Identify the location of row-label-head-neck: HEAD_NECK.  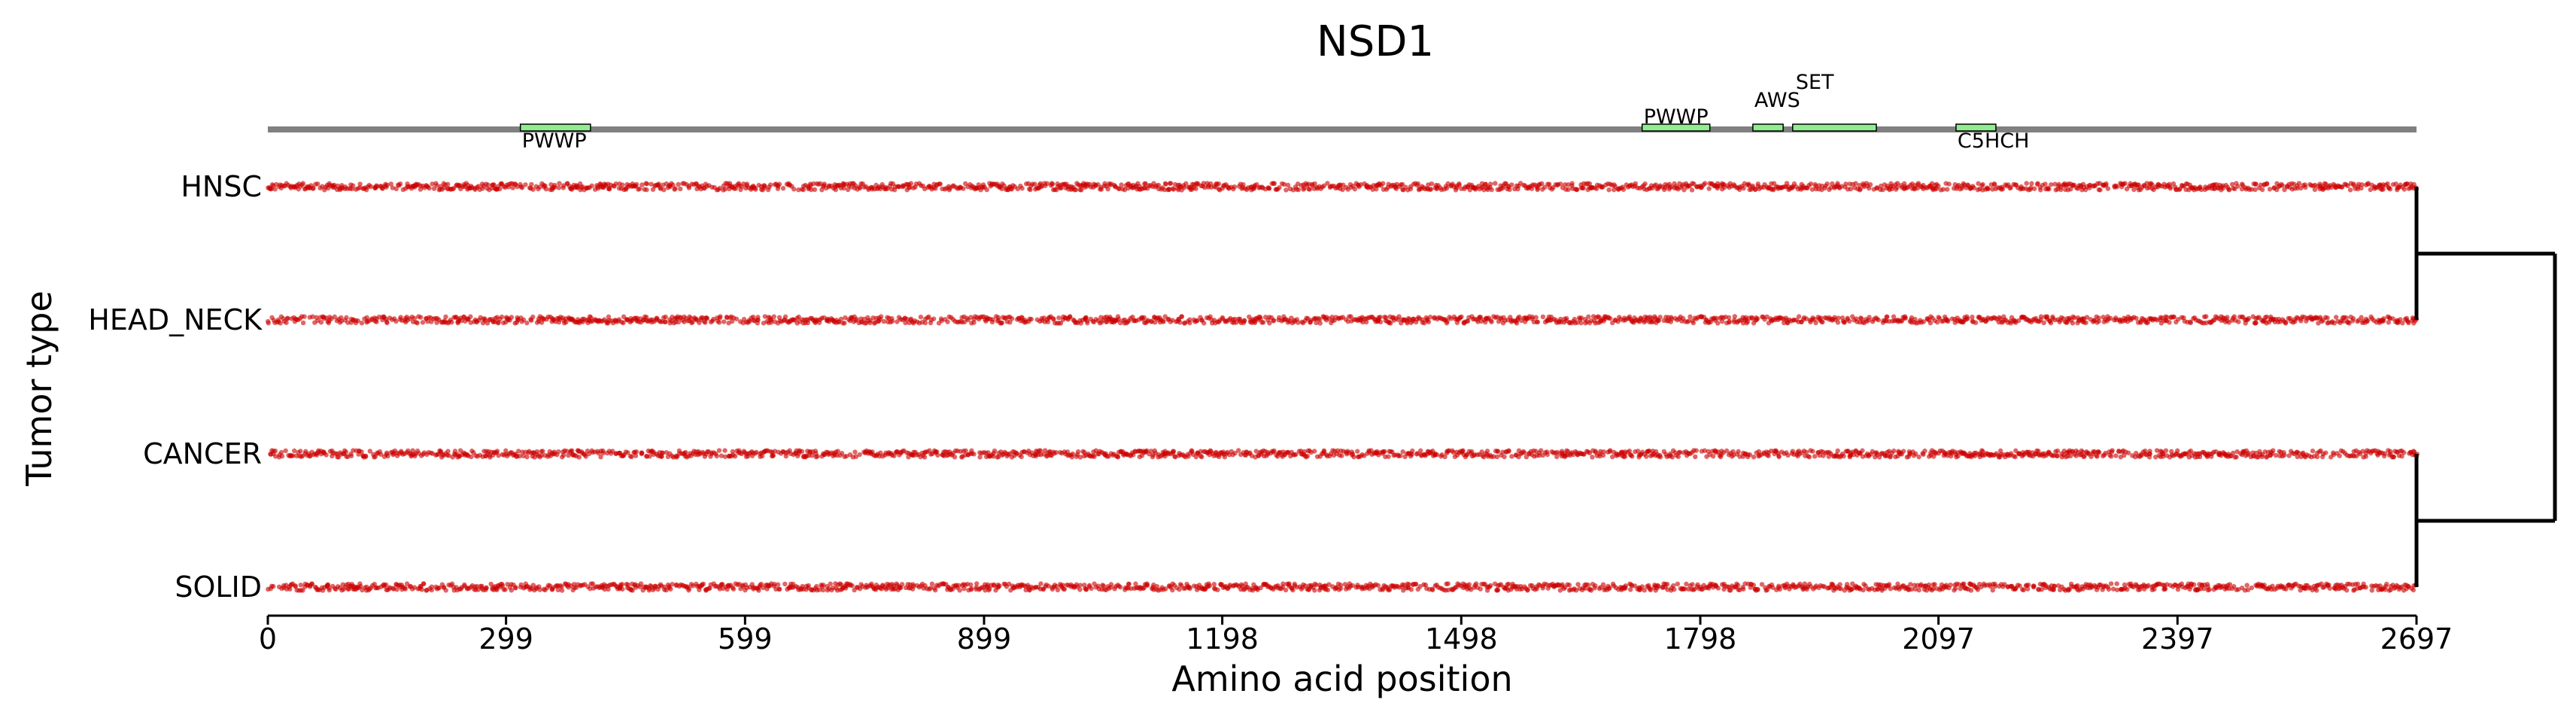
(176, 319).